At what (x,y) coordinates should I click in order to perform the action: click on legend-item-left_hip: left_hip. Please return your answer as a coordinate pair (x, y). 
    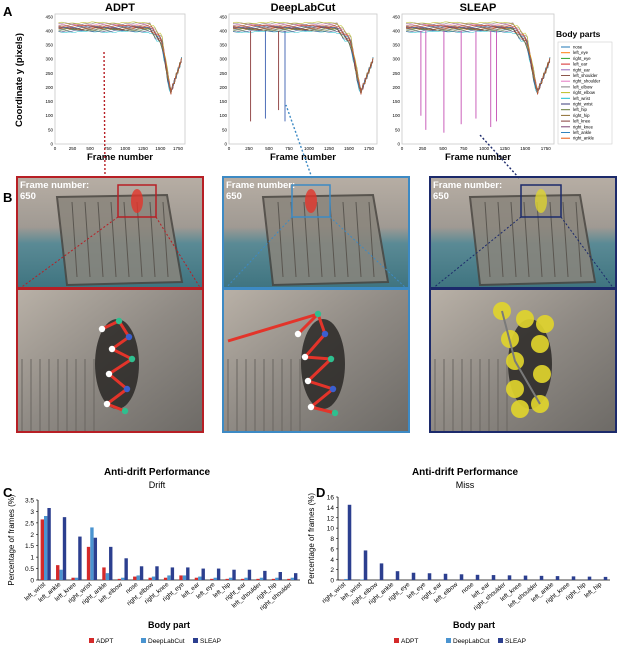
    Looking at the image, I should click on (580, 109).